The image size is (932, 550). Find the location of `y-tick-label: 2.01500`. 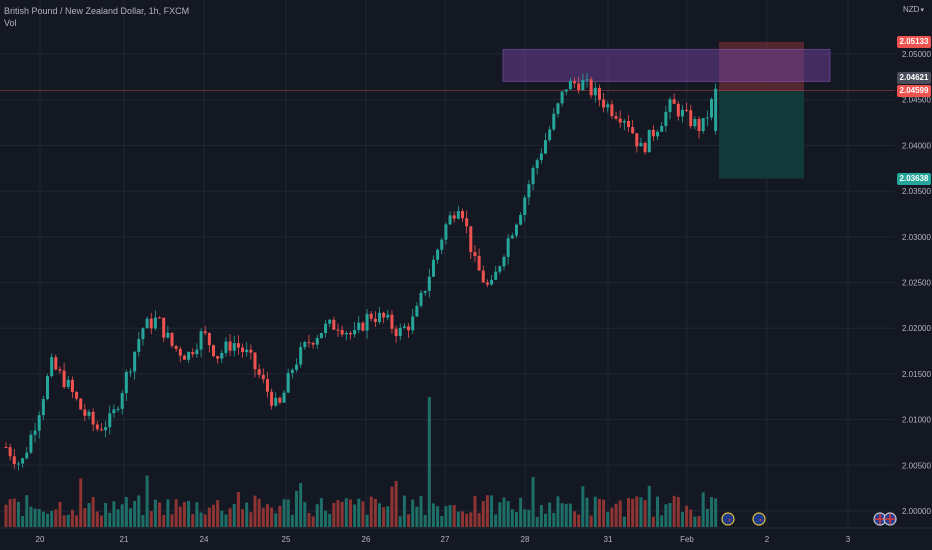

y-tick-label: 2.01500 is located at coordinates (916, 374).